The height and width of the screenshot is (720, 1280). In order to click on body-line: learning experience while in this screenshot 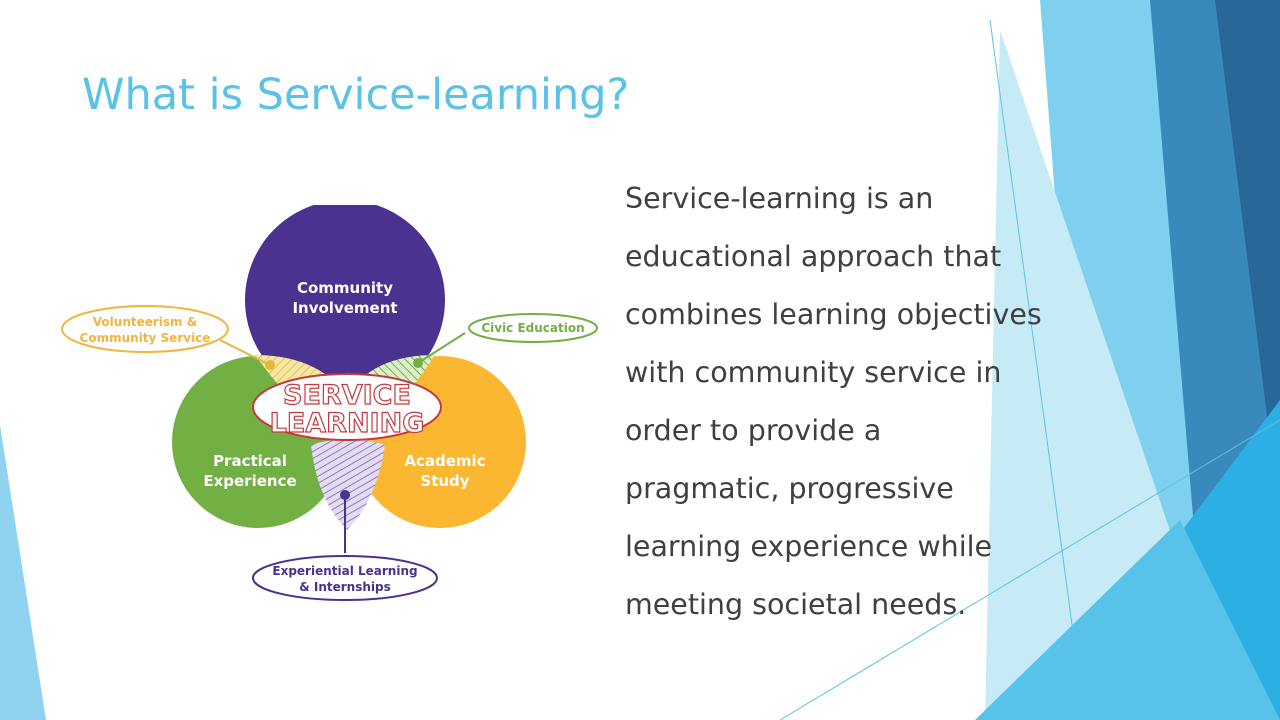, I will do `click(809, 546)`.